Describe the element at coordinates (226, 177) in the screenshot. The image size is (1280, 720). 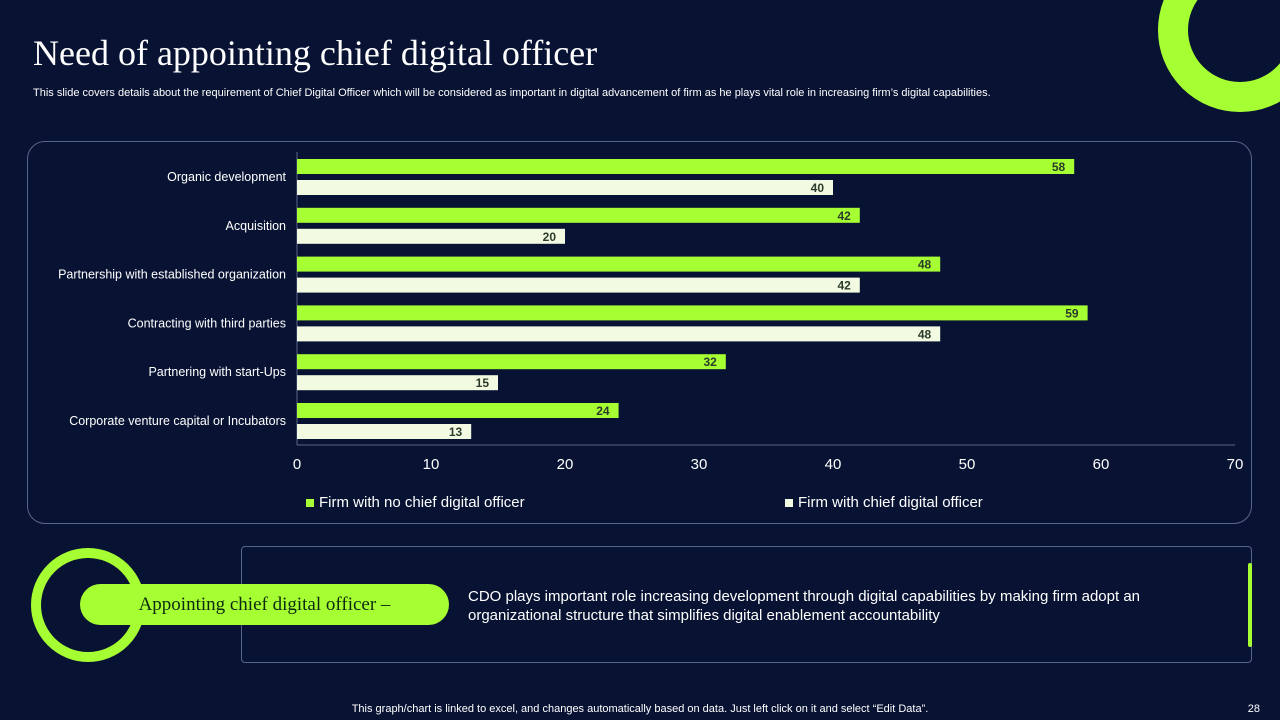
I see `category-label: Organic development` at that location.